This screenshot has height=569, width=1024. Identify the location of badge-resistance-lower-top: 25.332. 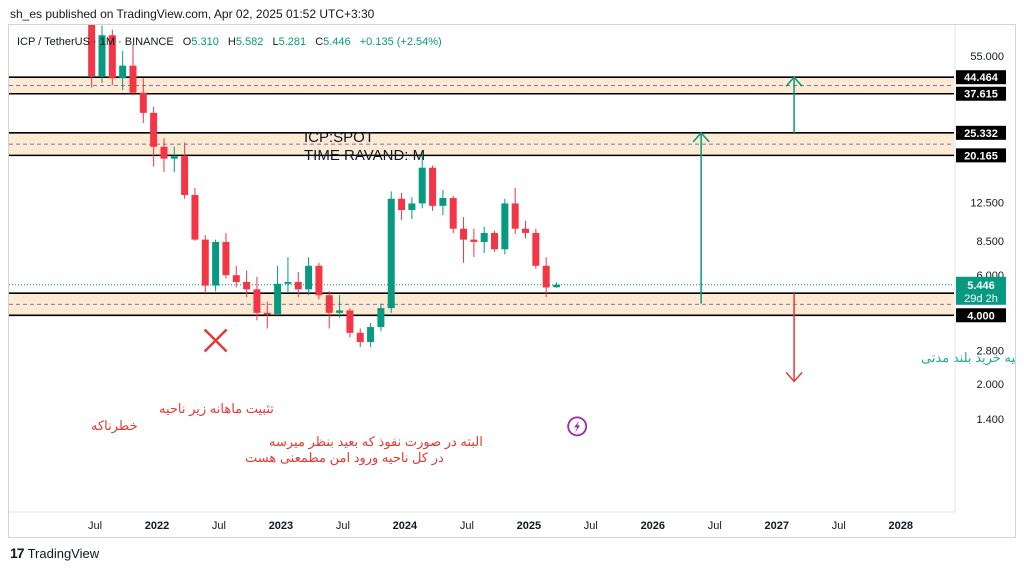
(981, 132).